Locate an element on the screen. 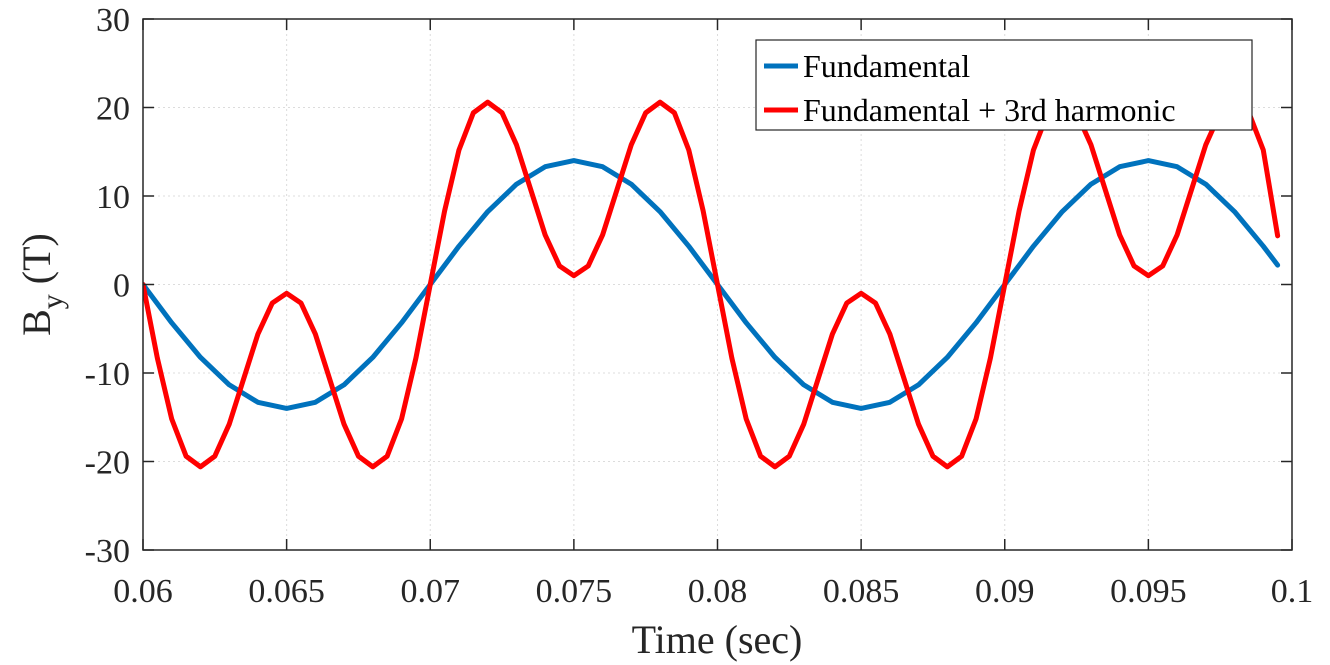  x-tick-label: 0.08 is located at coordinates (718, 591).